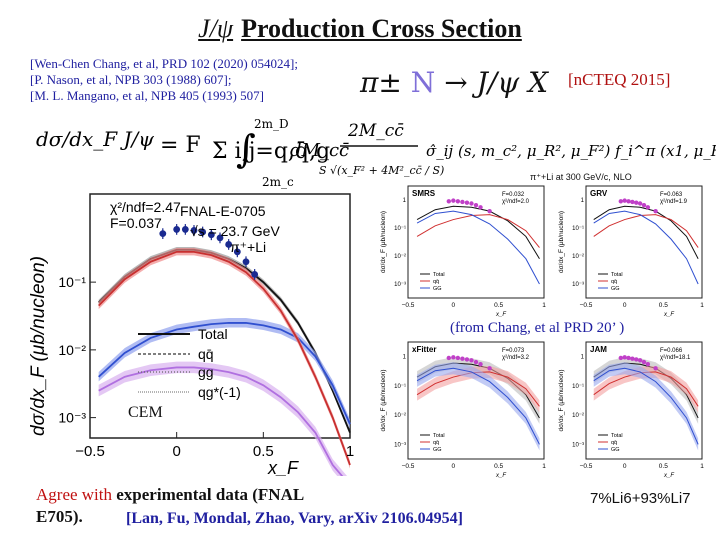 The image size is (720, 540). Describe the element at coordinates (246, 149) in the screenshot. I see `formula-integral: ∫` at that location.